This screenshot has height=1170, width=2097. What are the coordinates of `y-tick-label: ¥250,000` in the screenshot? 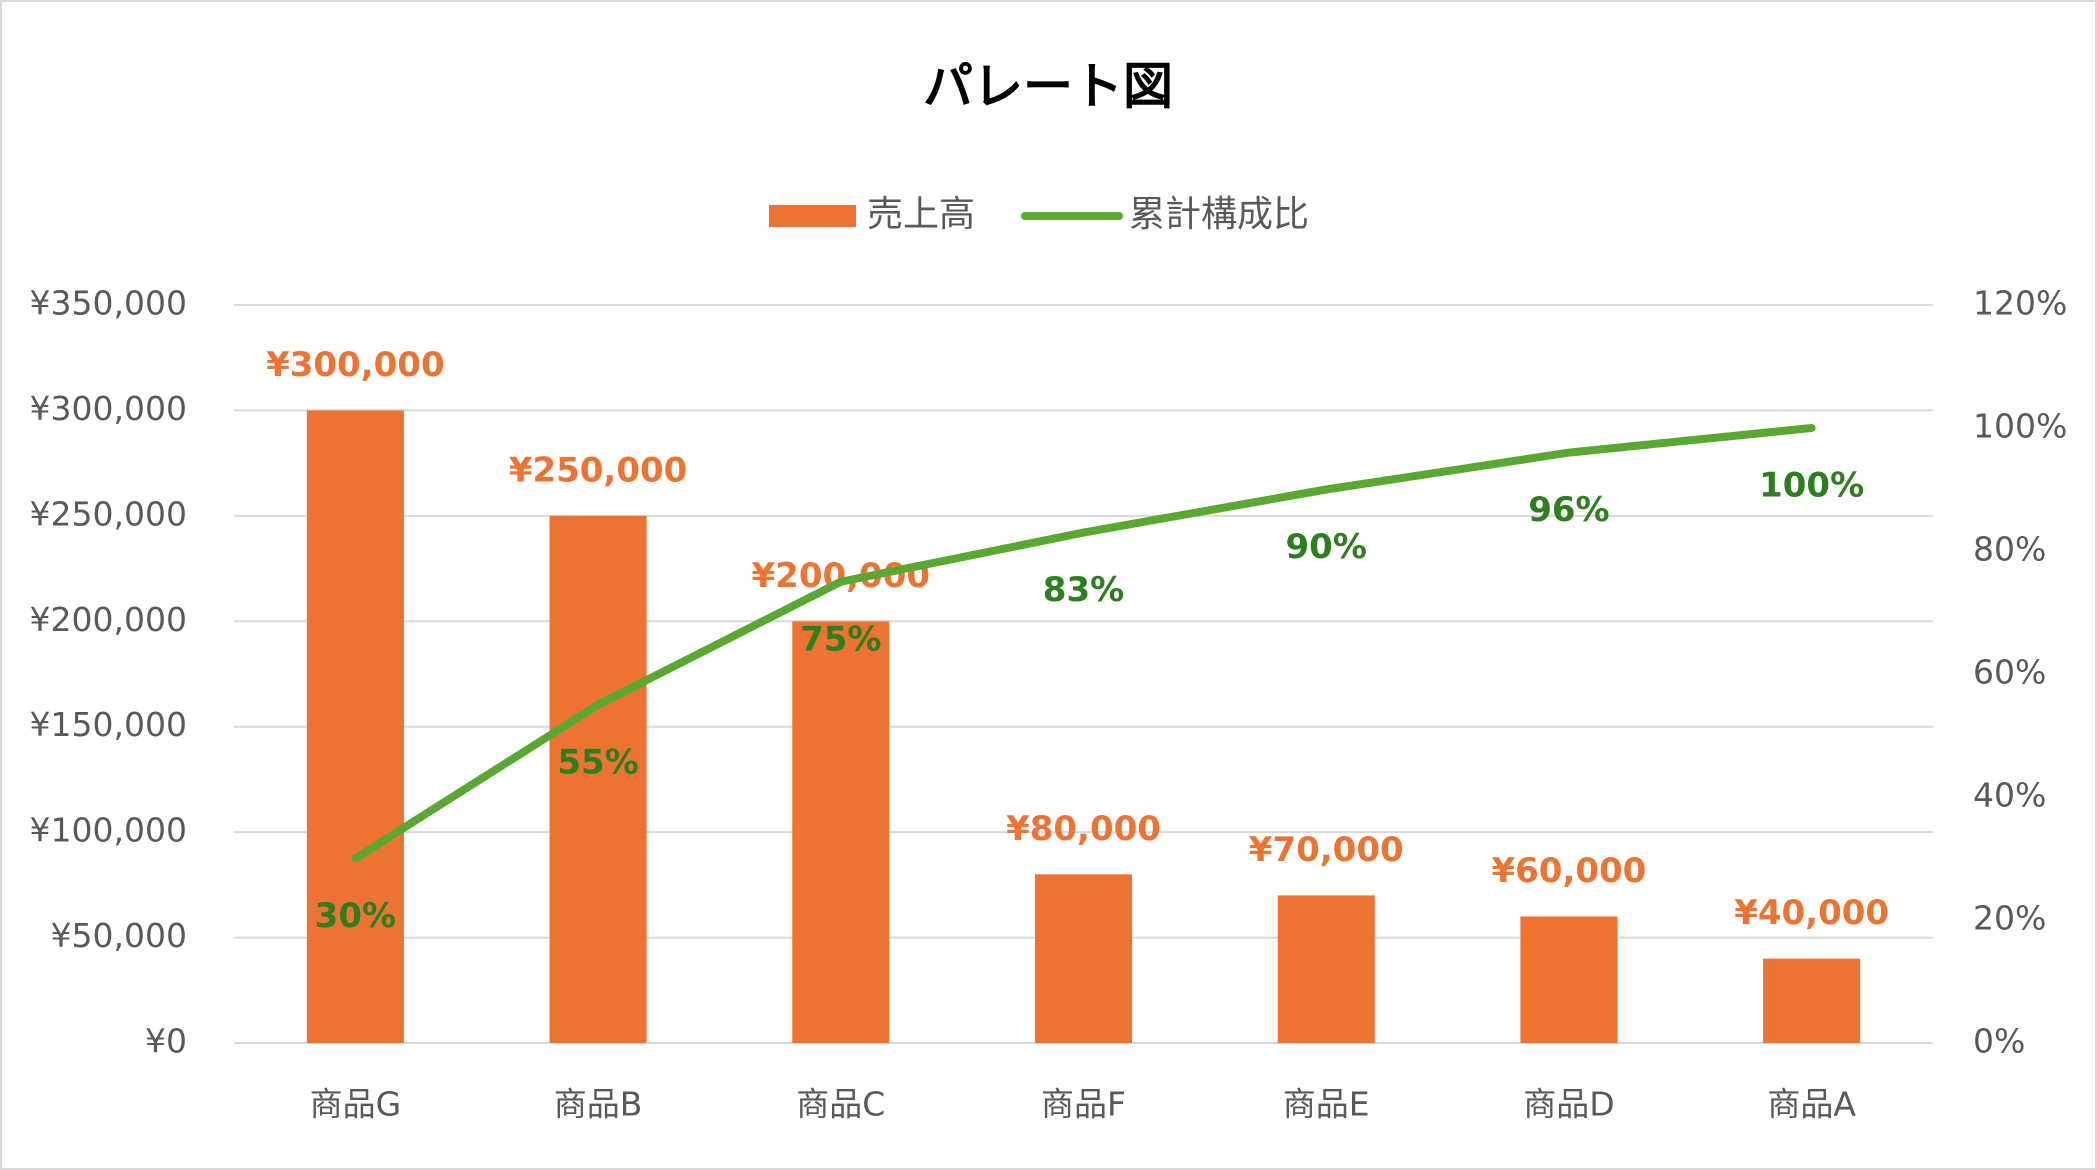 It's located at (108, 513).